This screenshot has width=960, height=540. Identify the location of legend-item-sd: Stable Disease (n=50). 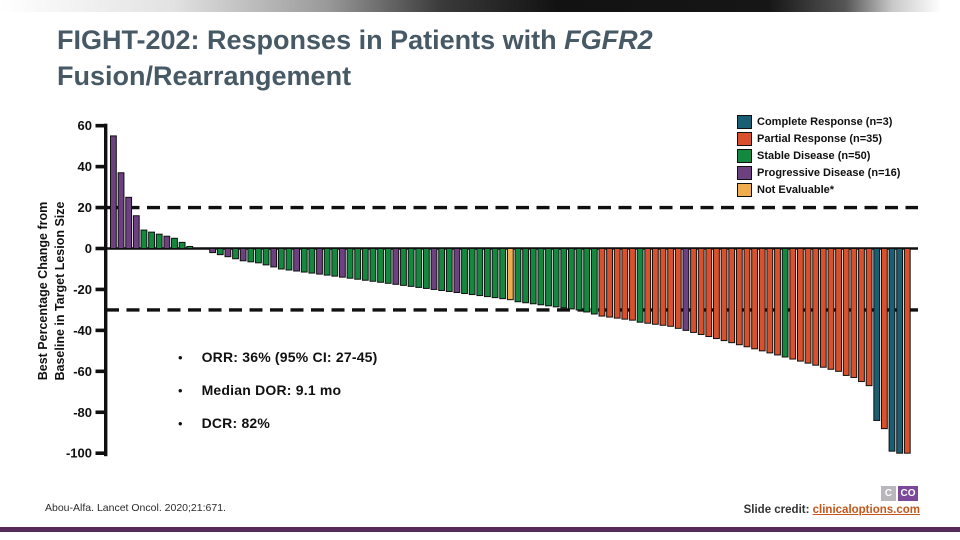
(818, 155).